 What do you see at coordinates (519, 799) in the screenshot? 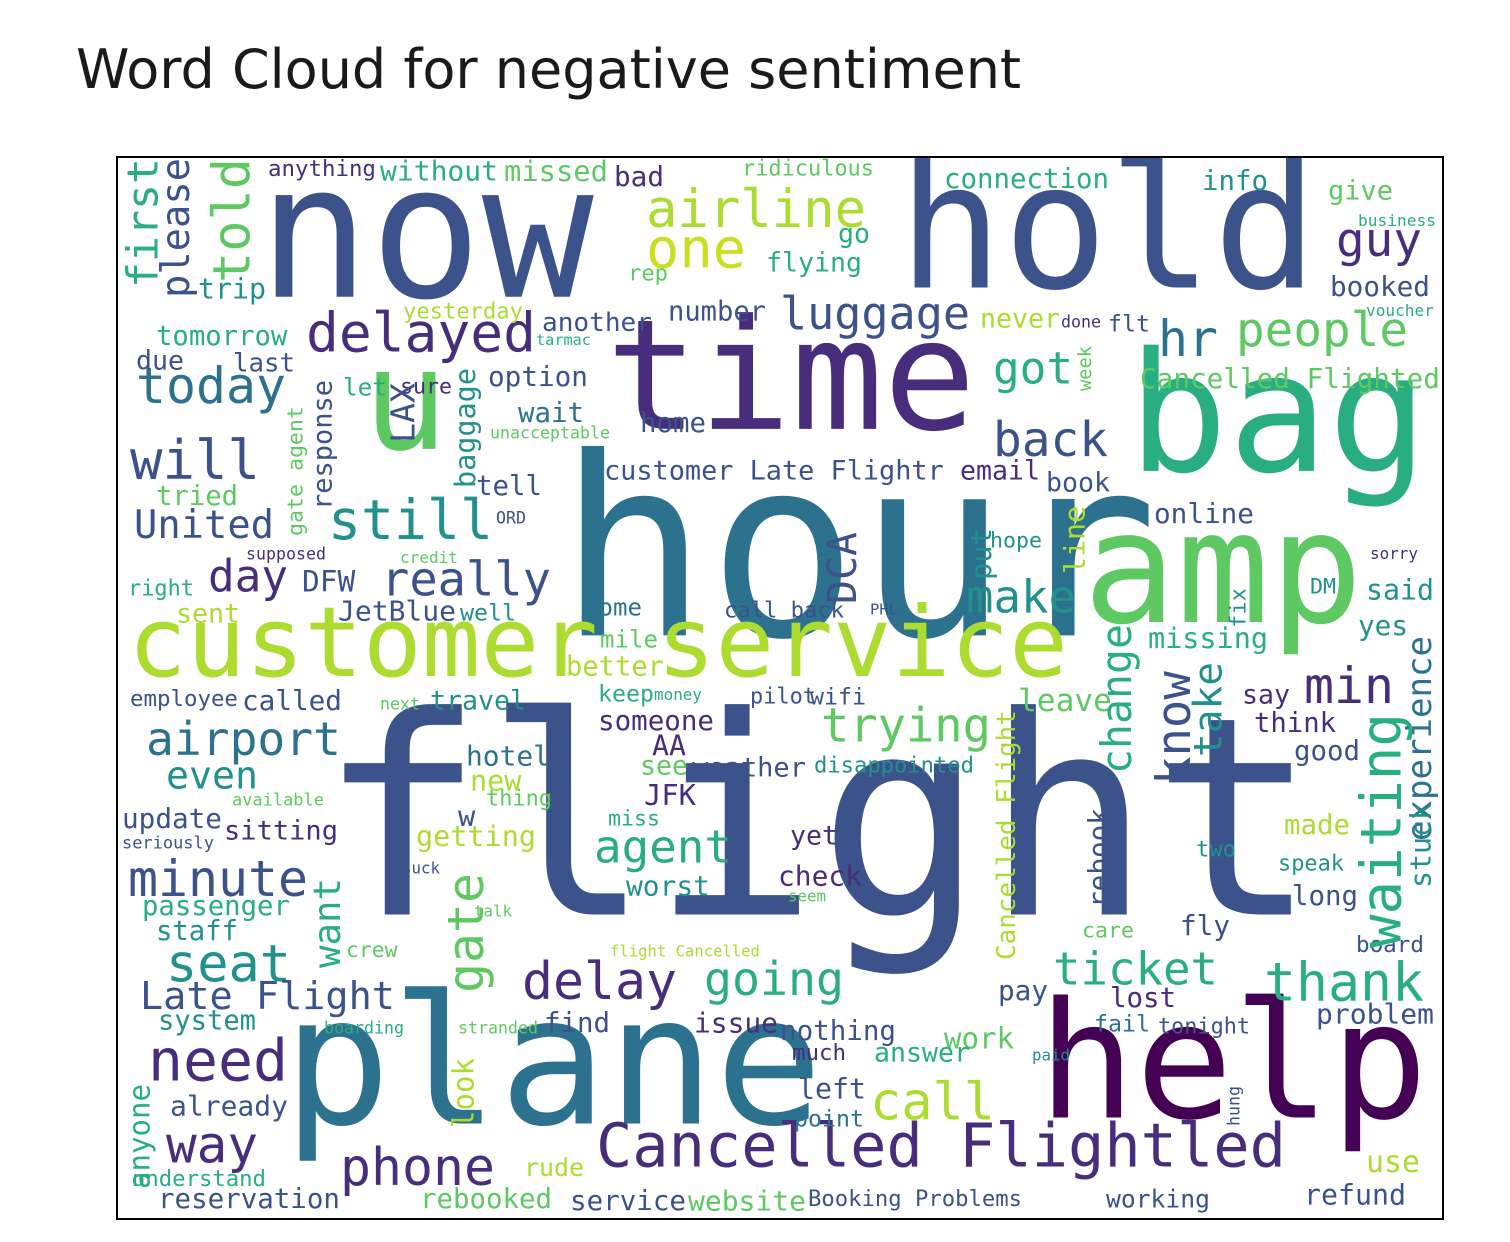
I see `word-thing: thing` at bounding box center [519, 799].